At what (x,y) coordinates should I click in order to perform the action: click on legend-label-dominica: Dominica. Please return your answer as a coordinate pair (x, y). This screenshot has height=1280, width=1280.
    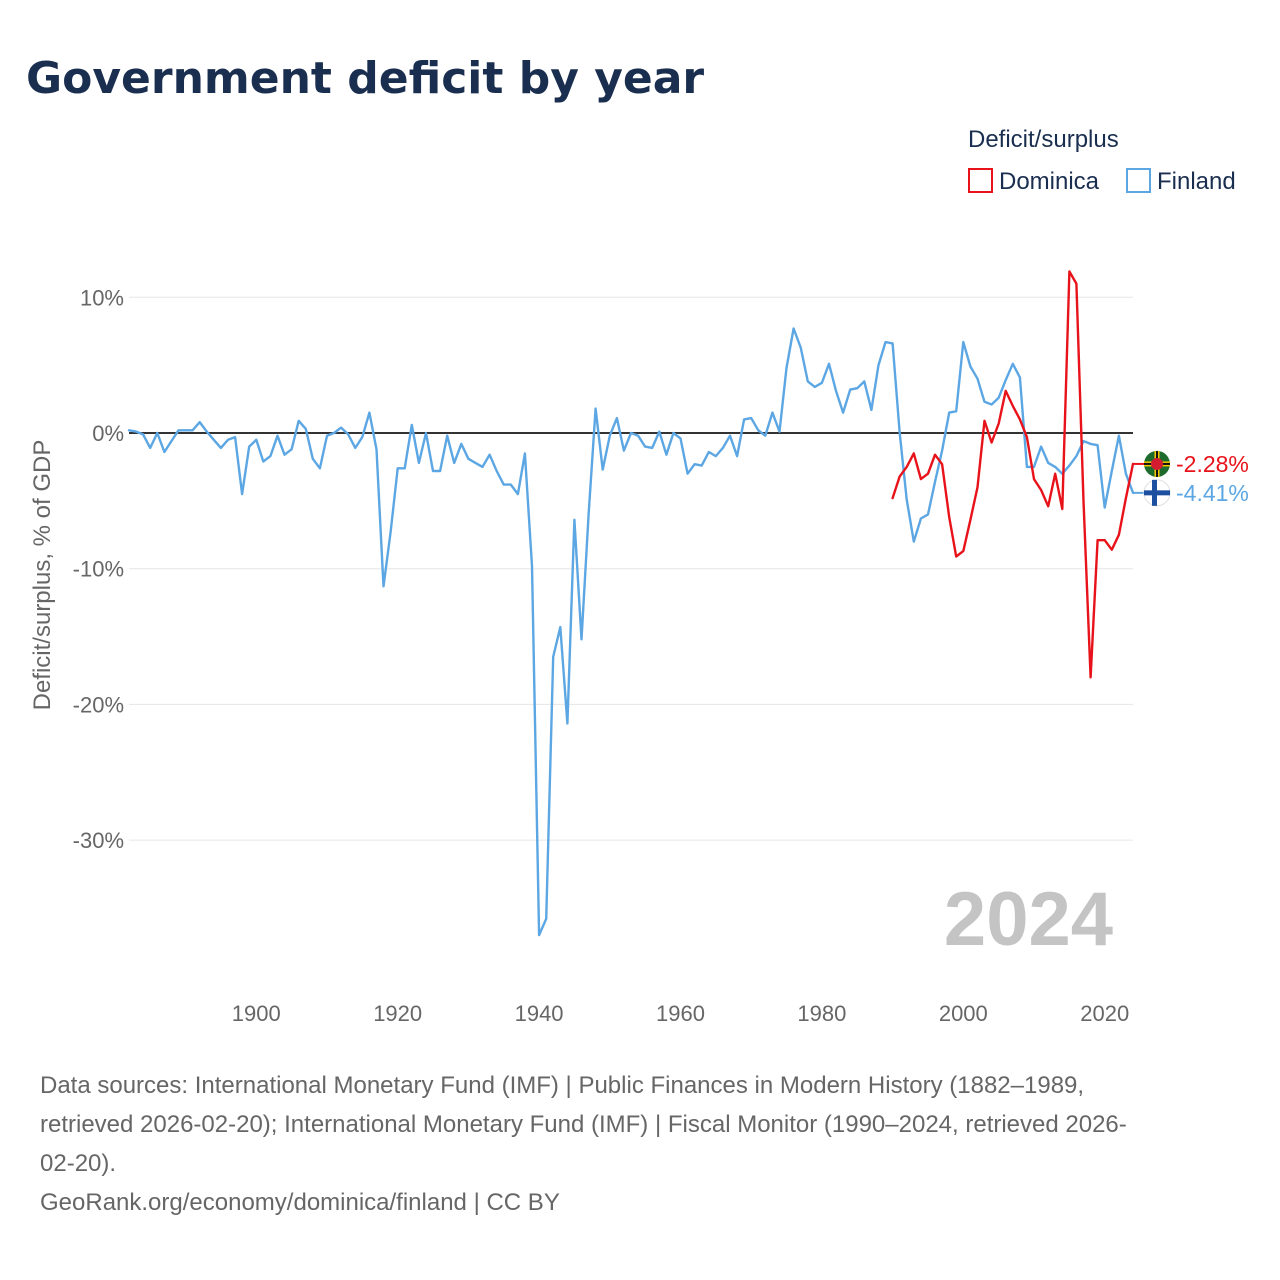
    Looking at the image, I should click on (1049, 181).